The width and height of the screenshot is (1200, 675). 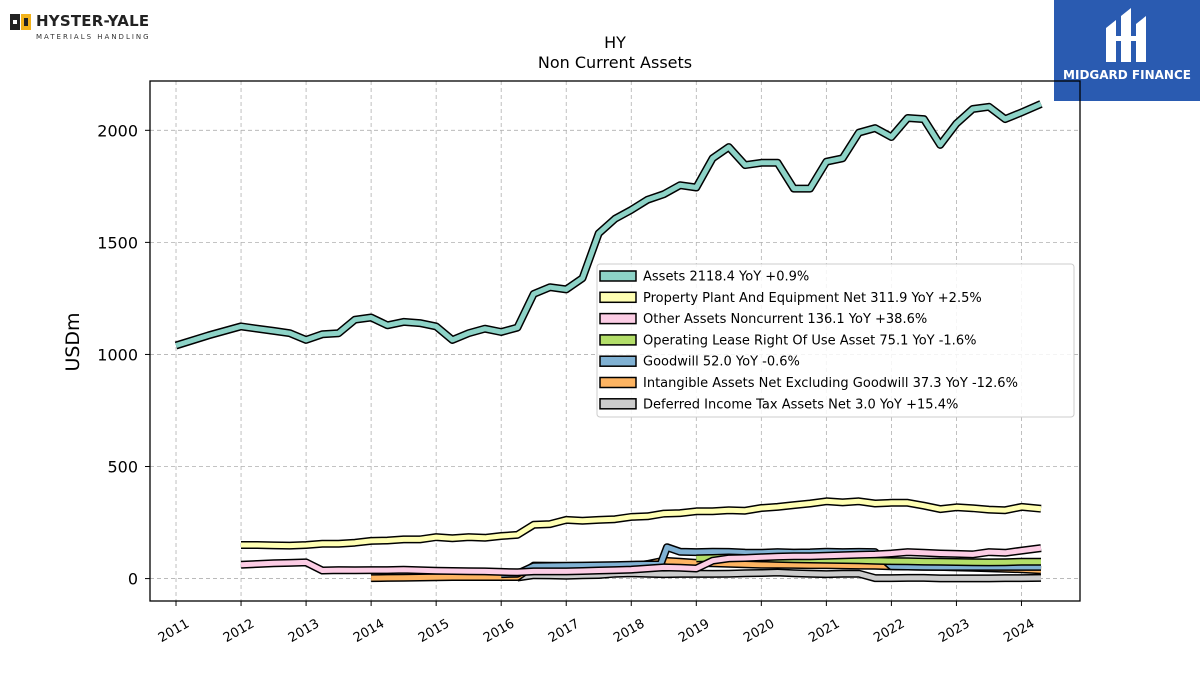 I want to click on brand-name: HYSTER-YALE, so click(x=93, y=21).